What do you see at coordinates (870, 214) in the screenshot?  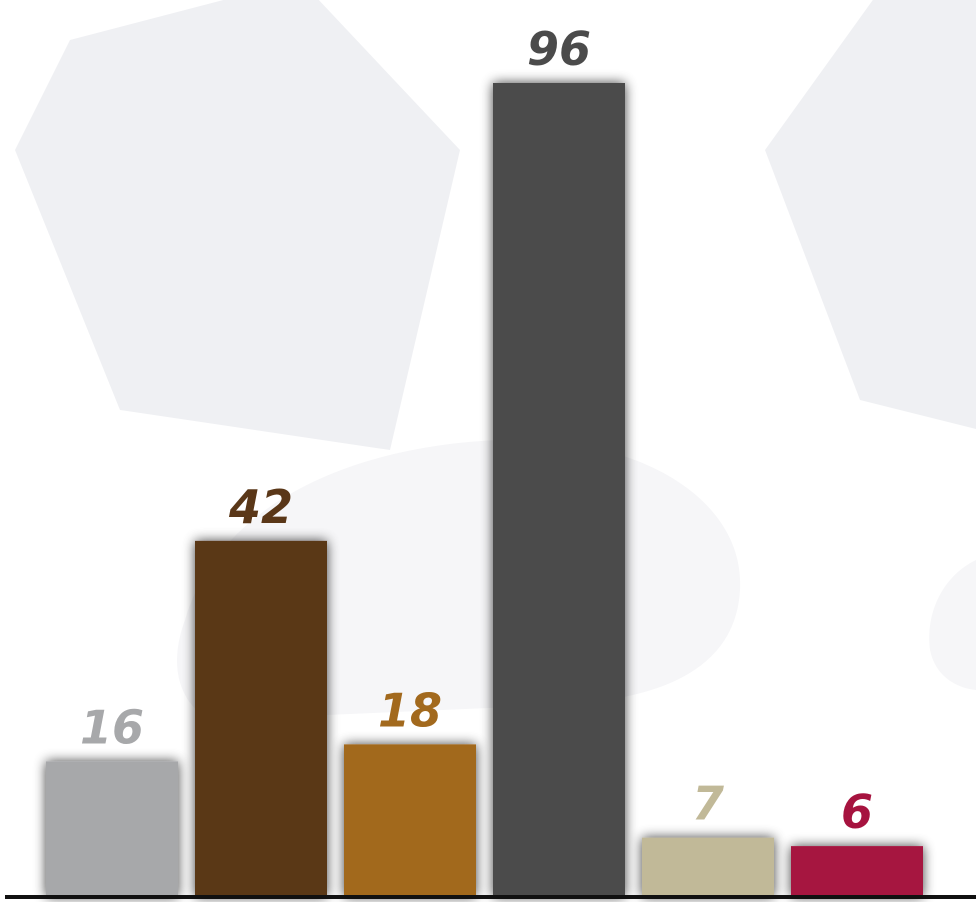 I see `background-hexagon-right` at bounding box center [870, 214].